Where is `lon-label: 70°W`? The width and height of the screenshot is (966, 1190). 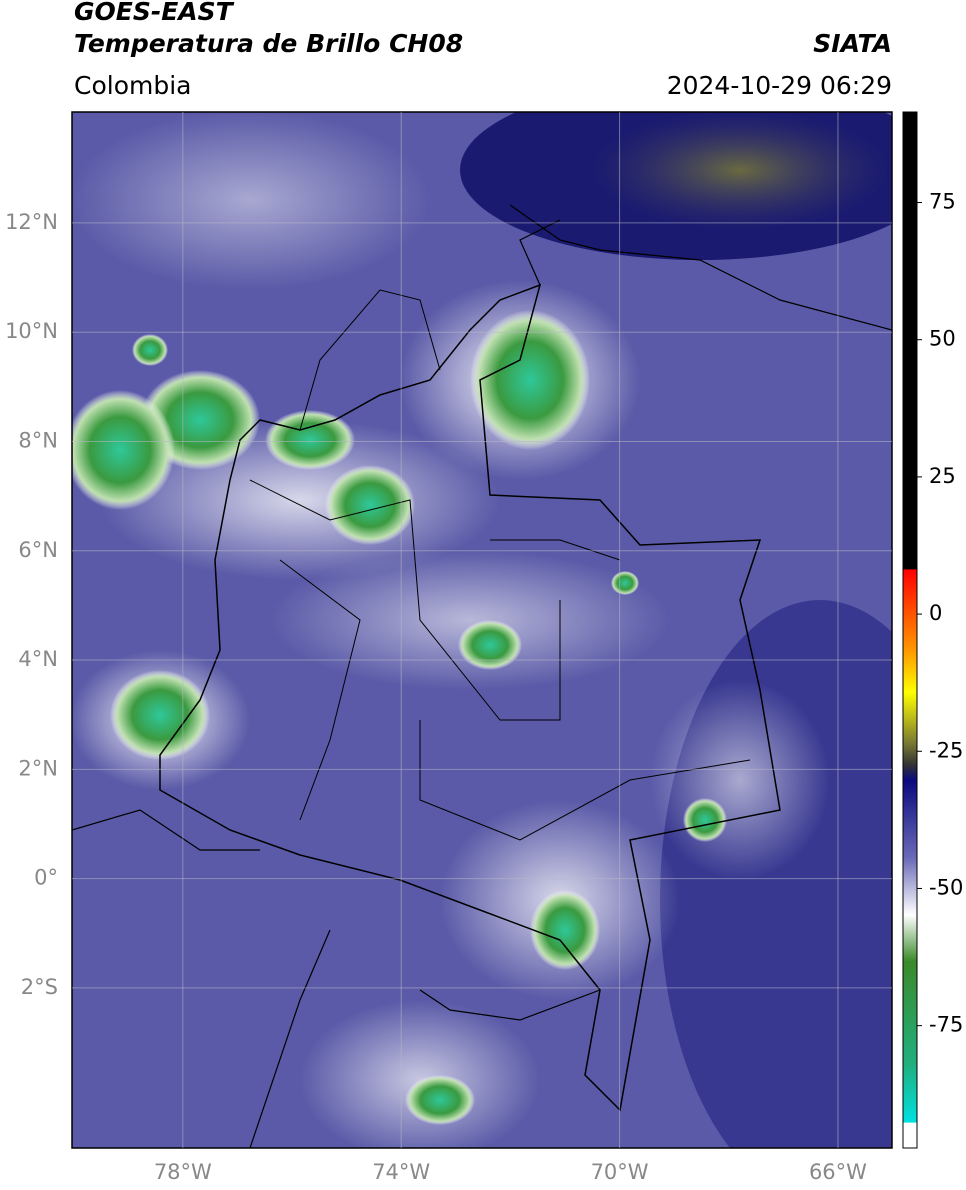 lon-label: 70°W is located at coordinates (620, 1172).